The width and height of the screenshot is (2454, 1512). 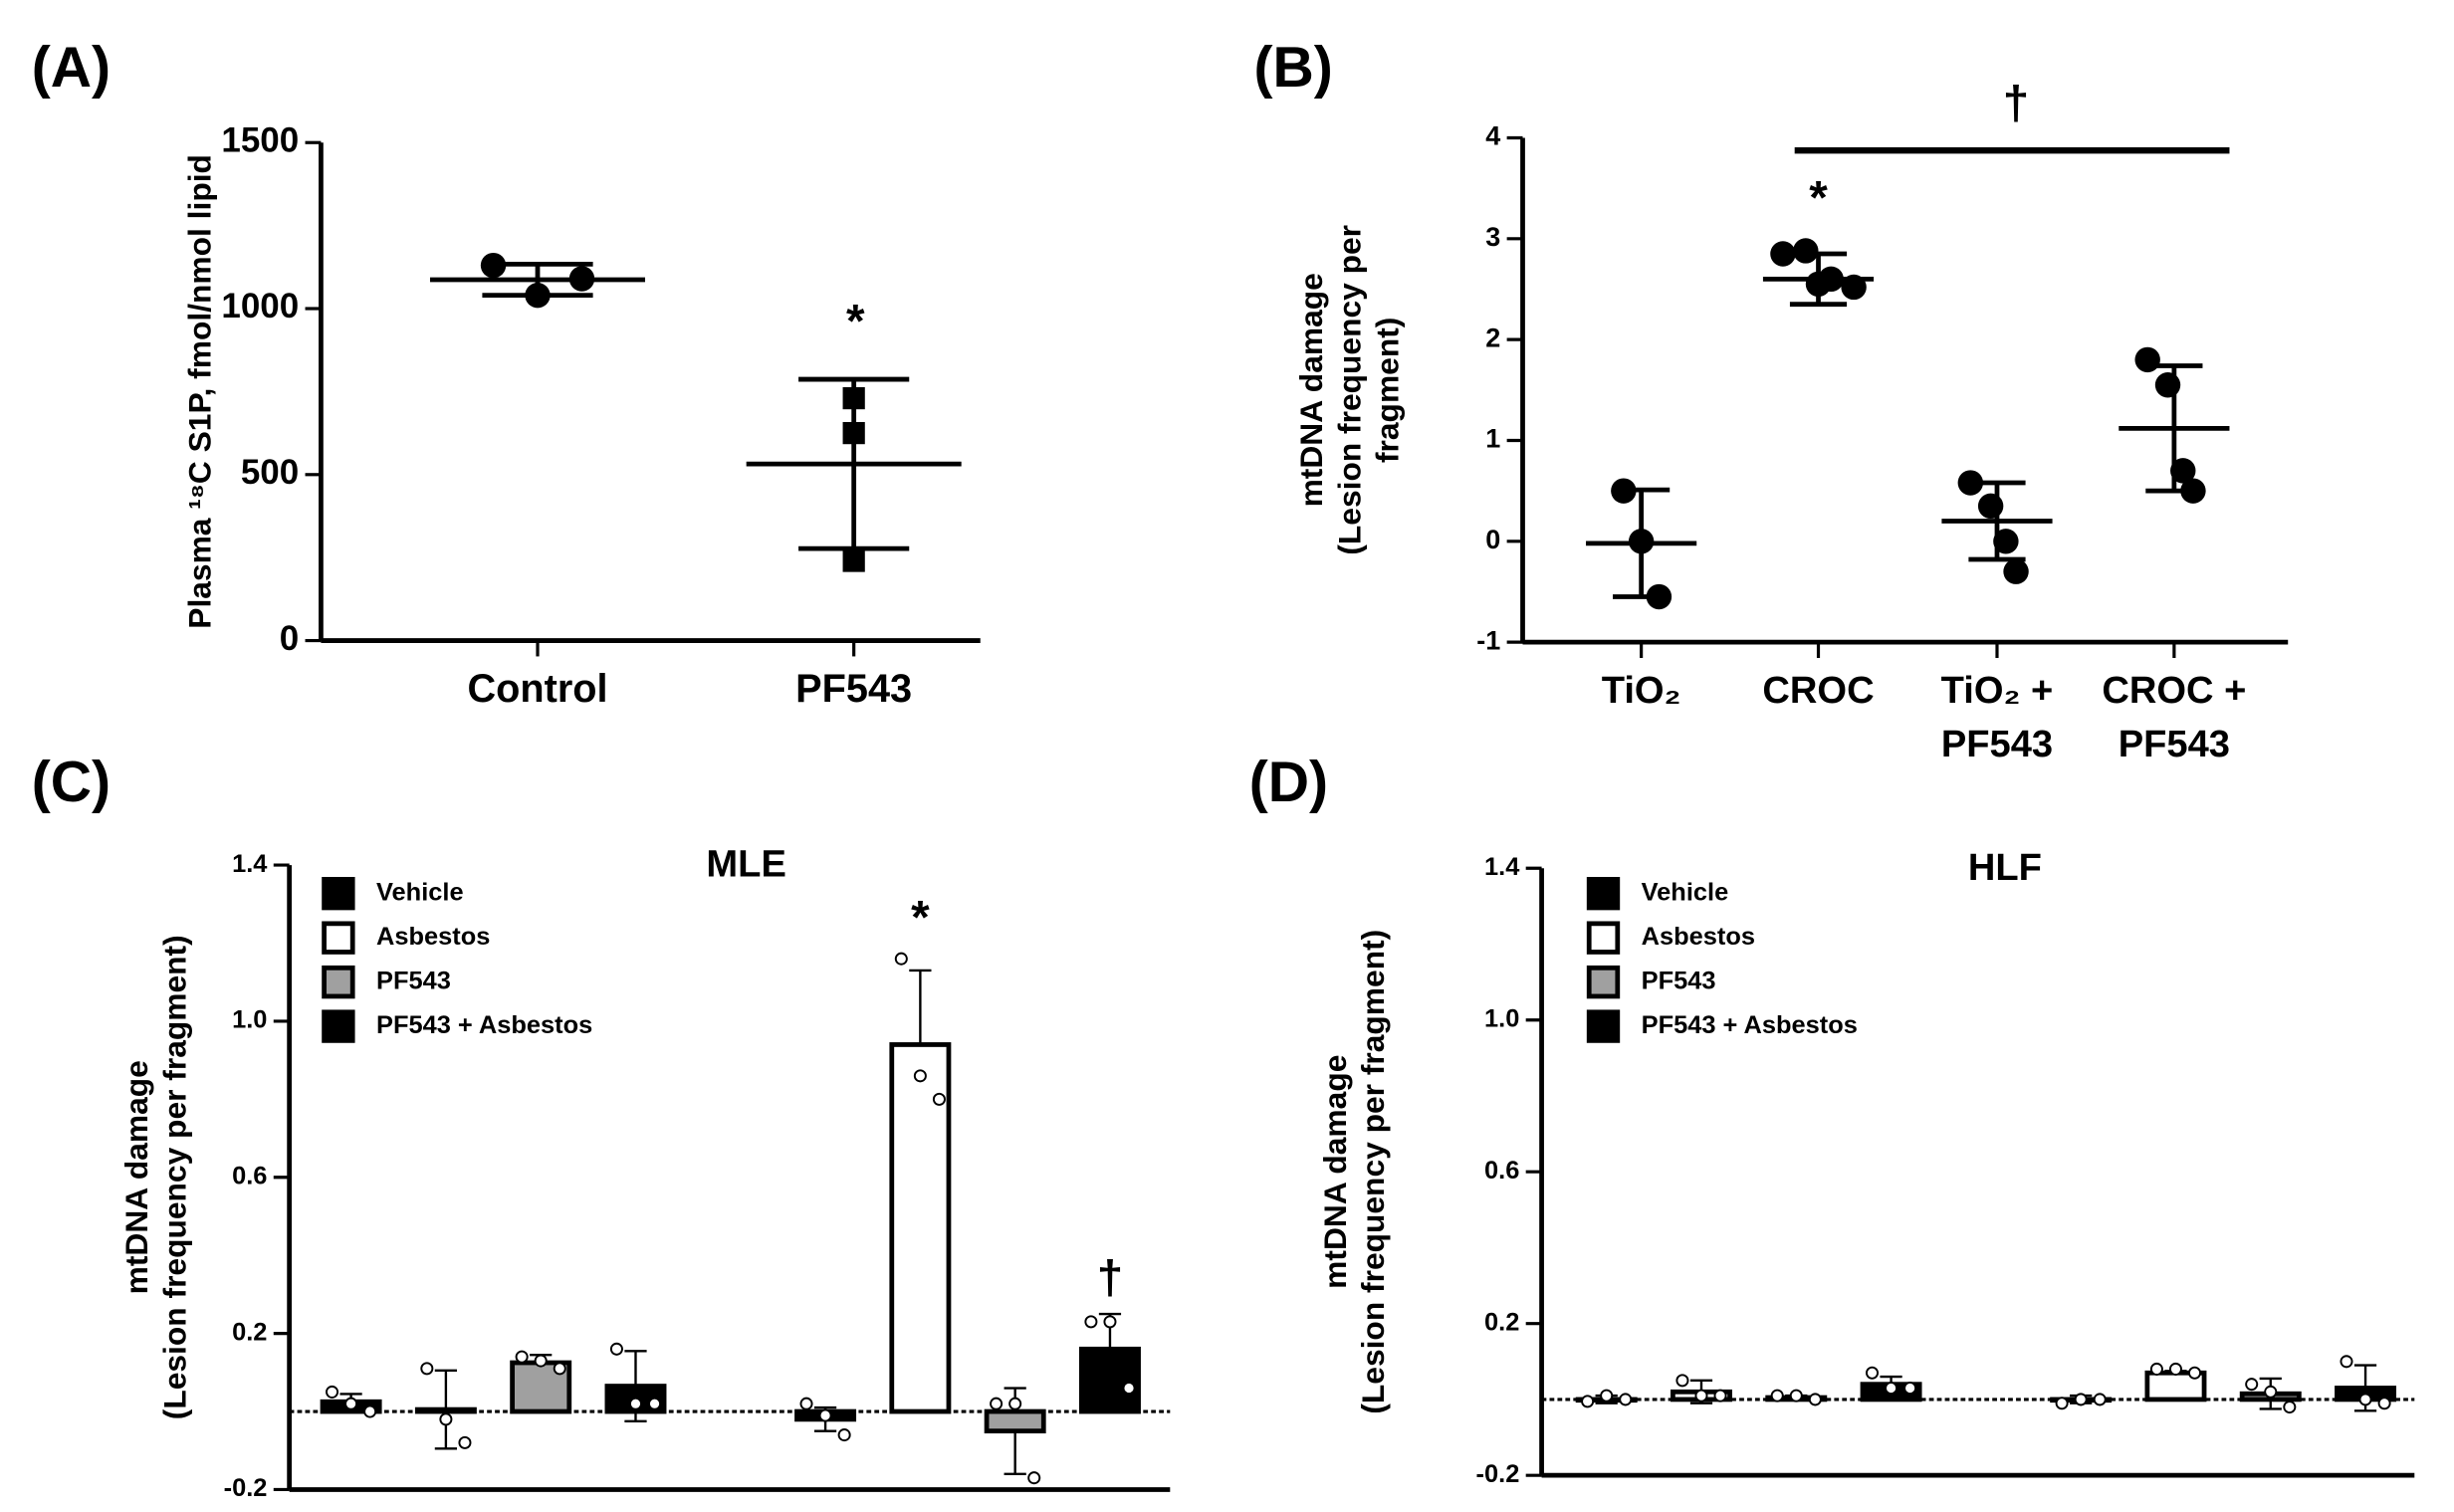 I want to click on y-tick-label: 1000, so click(x=260, y=306).